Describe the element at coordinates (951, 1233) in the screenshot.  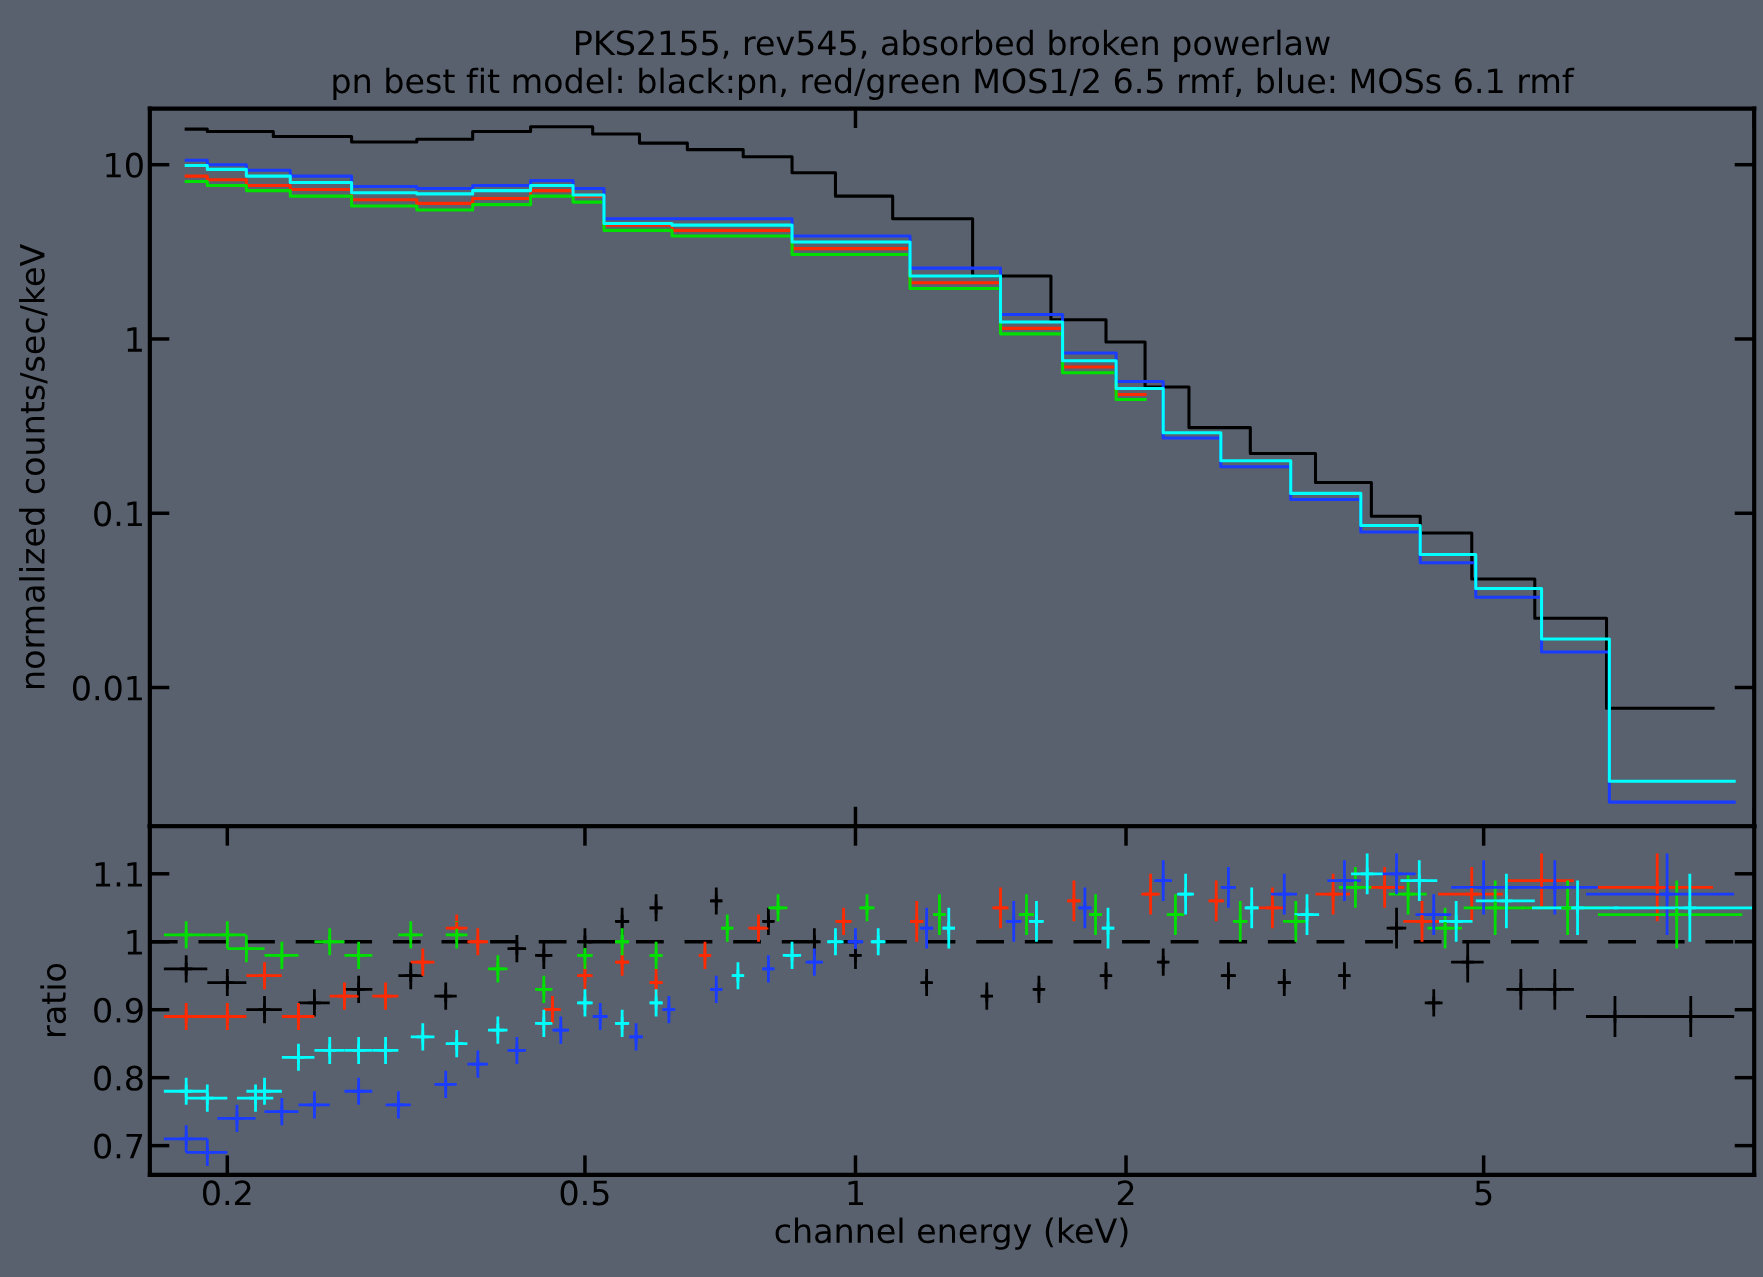
I see `x-axis-title: channel energy (keV)` at that location.